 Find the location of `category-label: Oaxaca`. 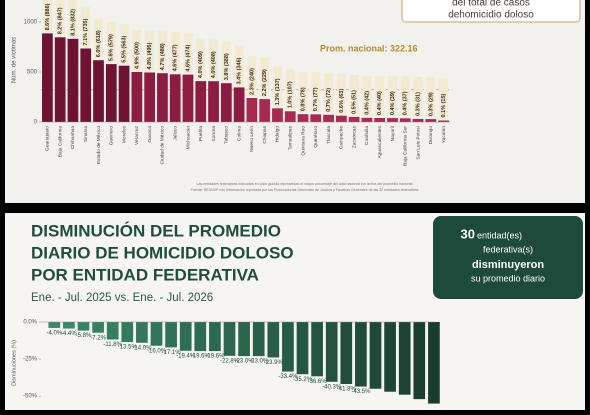

category-label: Oaxaca is located at coordinates (150, 134).